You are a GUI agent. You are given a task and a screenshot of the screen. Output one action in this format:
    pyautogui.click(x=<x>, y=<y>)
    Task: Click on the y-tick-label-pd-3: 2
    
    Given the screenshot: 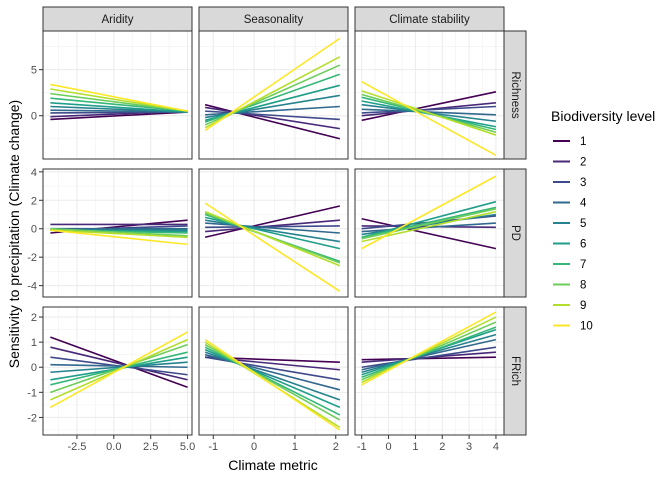 What is the action you would take?
    pyautogui.click(x=34, y=201)
    